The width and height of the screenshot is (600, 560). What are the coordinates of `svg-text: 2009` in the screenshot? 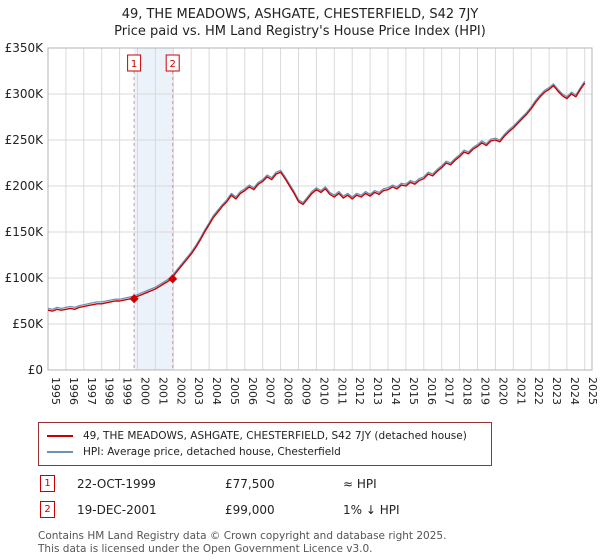 It's located at (306, 391).